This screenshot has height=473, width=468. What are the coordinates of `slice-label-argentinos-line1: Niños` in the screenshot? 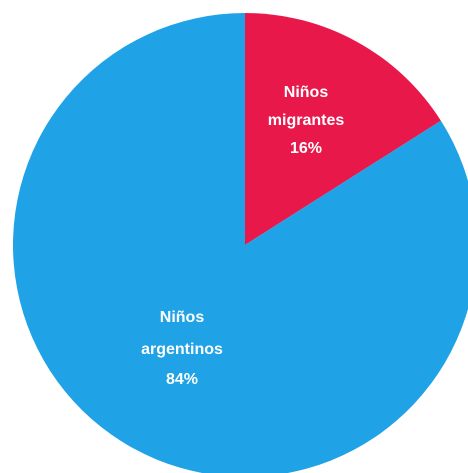 It's located at (182, 317).